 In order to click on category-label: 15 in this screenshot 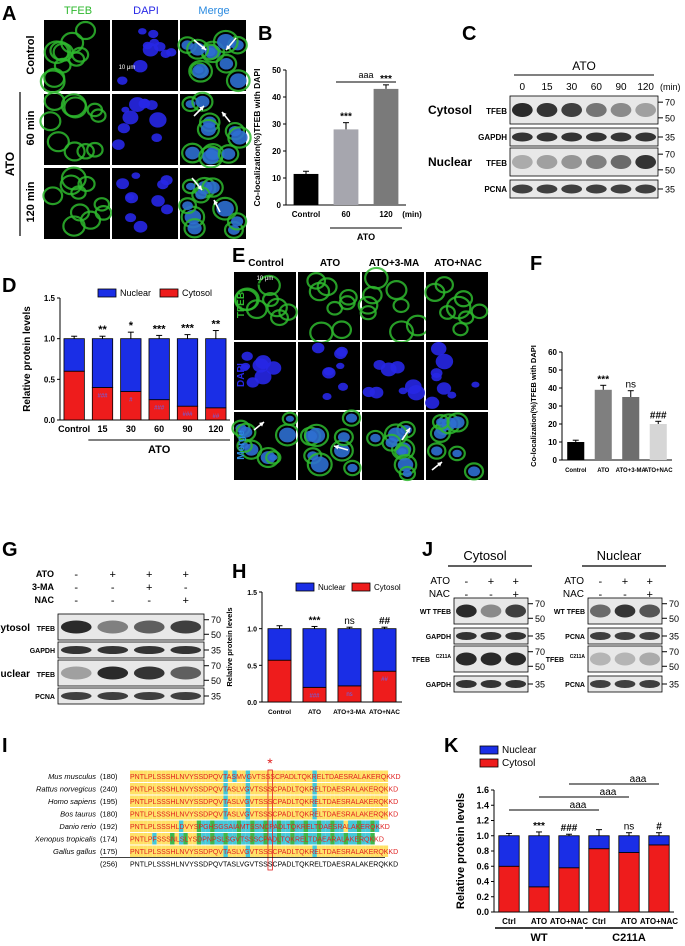, I will do `click(102, 429)`.